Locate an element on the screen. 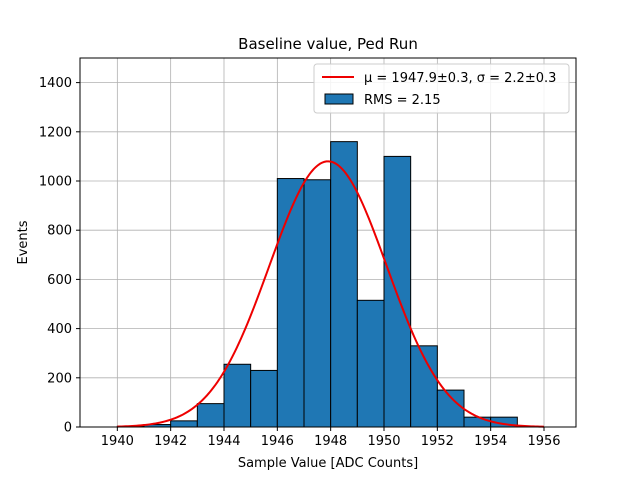  legend-fit-label: μ = 1947.9±0.3, σ = 2.2±0.3 is located at coordinates (460, 78).